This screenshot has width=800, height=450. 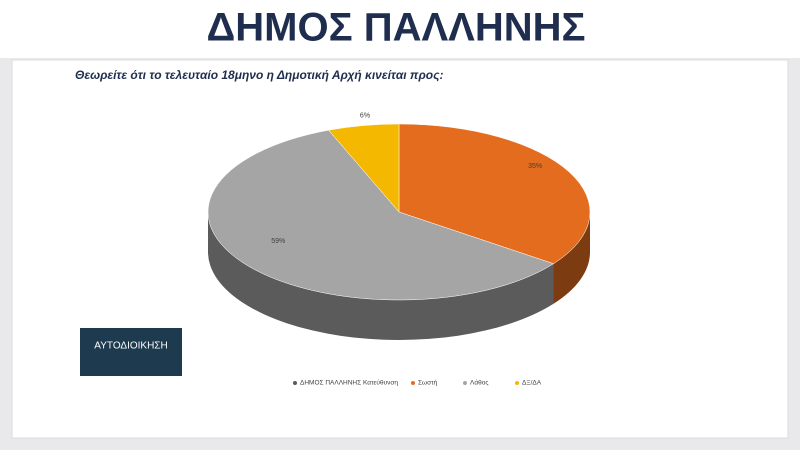 I want to click on logo, so click(x=131, y=352).